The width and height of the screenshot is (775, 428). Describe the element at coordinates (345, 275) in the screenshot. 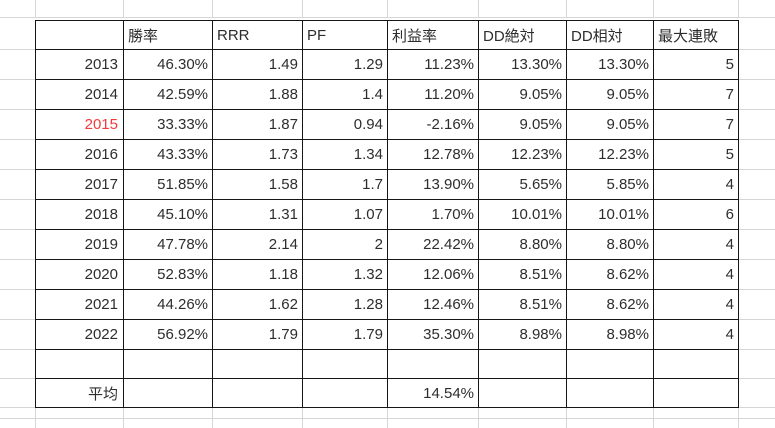

I see `value-cell: 1.32` at that location.